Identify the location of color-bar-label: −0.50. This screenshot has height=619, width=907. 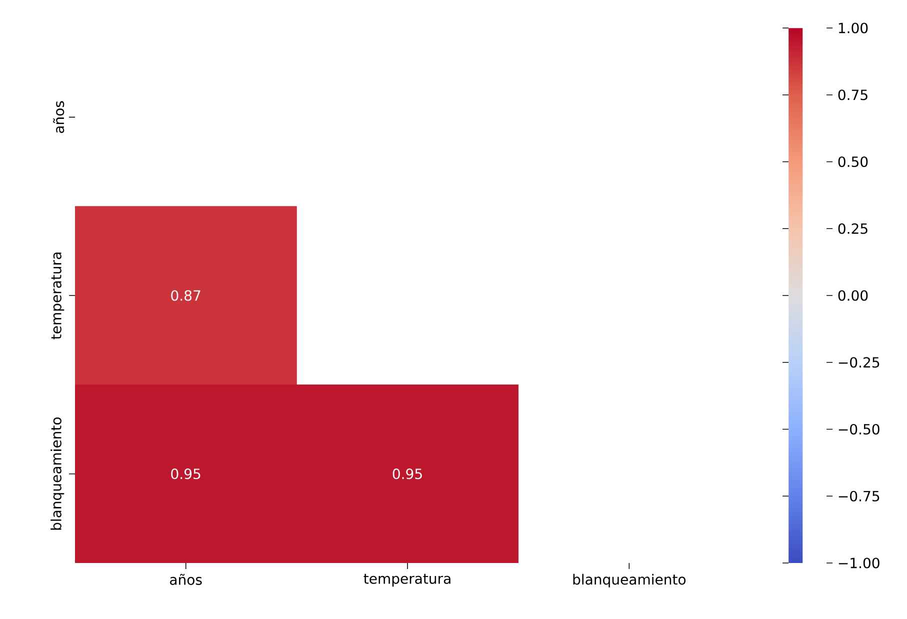
(859, 429).